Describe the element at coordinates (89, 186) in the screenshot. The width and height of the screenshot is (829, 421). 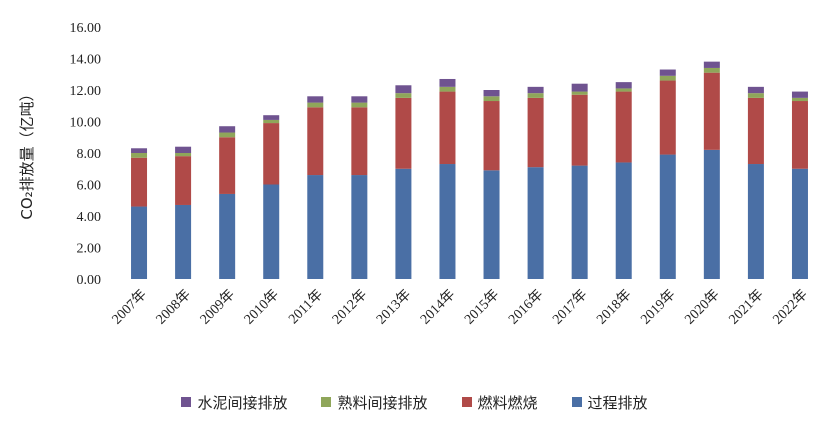
I see `y-tick-label: 6.00` at that location.